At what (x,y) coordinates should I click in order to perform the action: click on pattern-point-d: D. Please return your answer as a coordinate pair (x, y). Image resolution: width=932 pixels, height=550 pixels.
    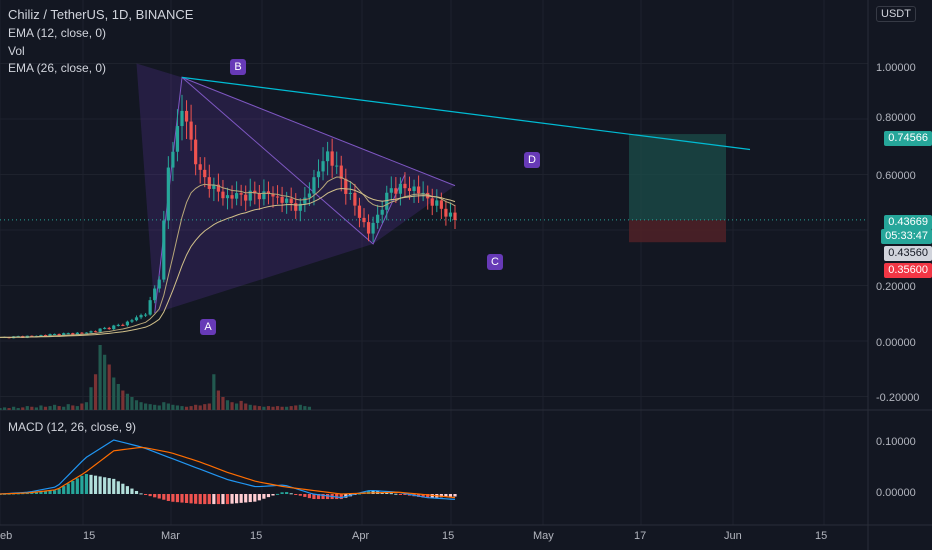
    Looking at the image, I should click on (532, 160).